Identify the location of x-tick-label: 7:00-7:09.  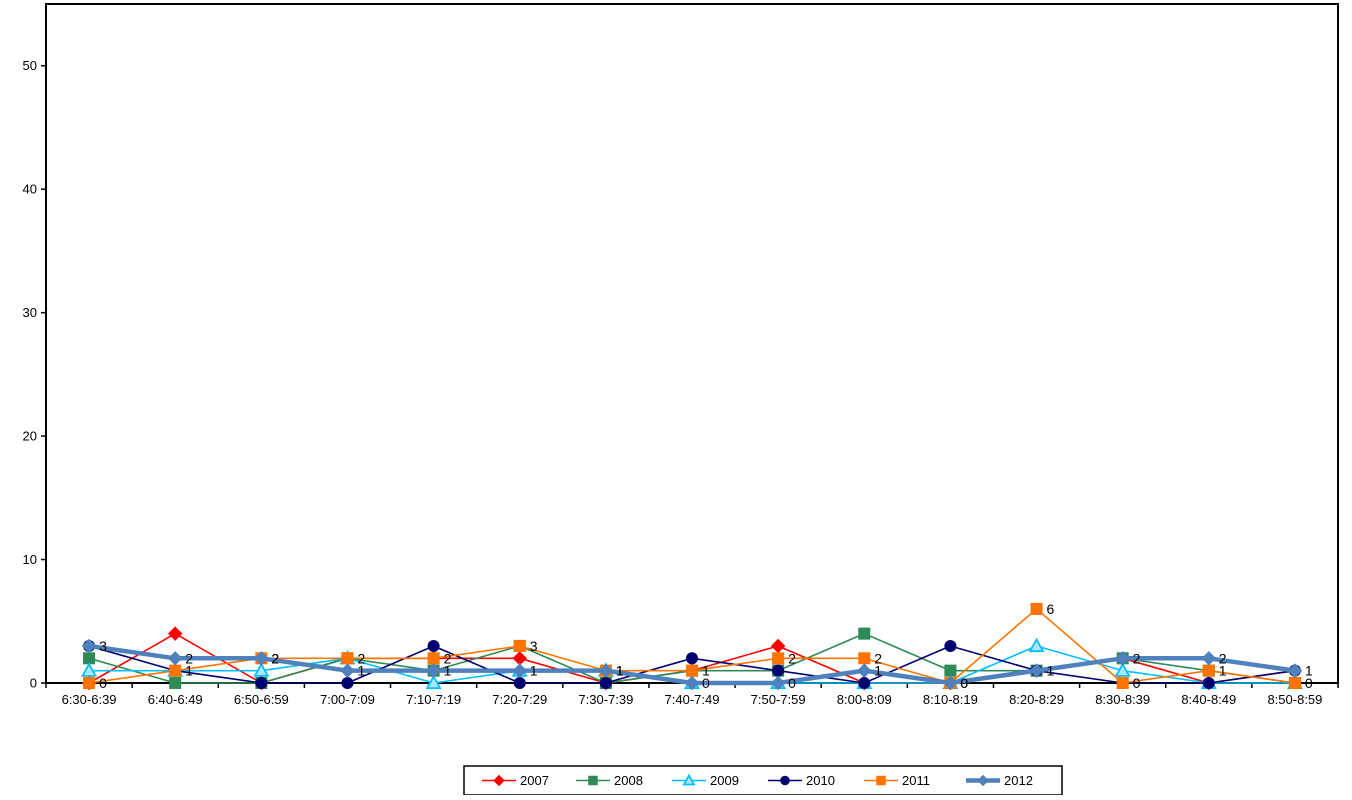
(347, 699).